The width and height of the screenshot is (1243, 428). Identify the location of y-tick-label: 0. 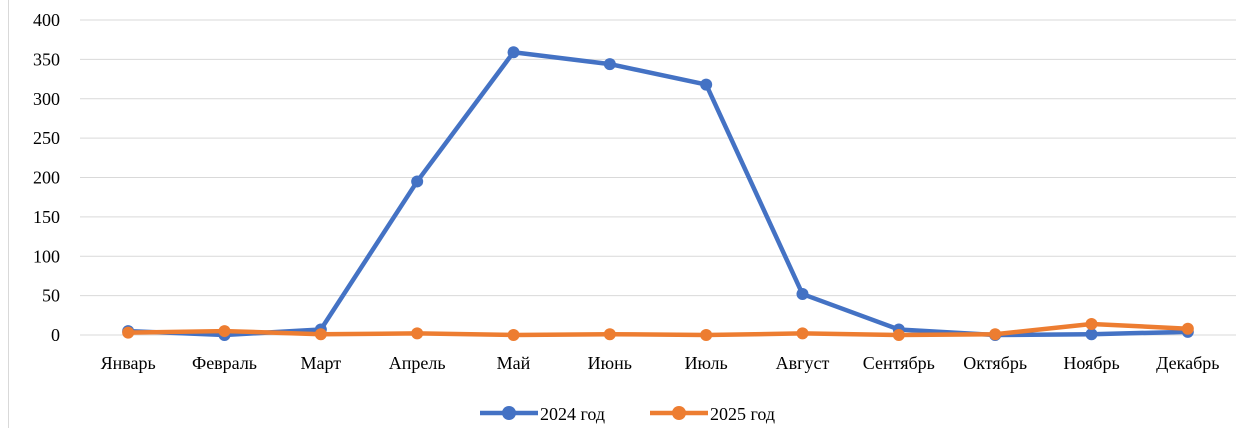
(55, 335).